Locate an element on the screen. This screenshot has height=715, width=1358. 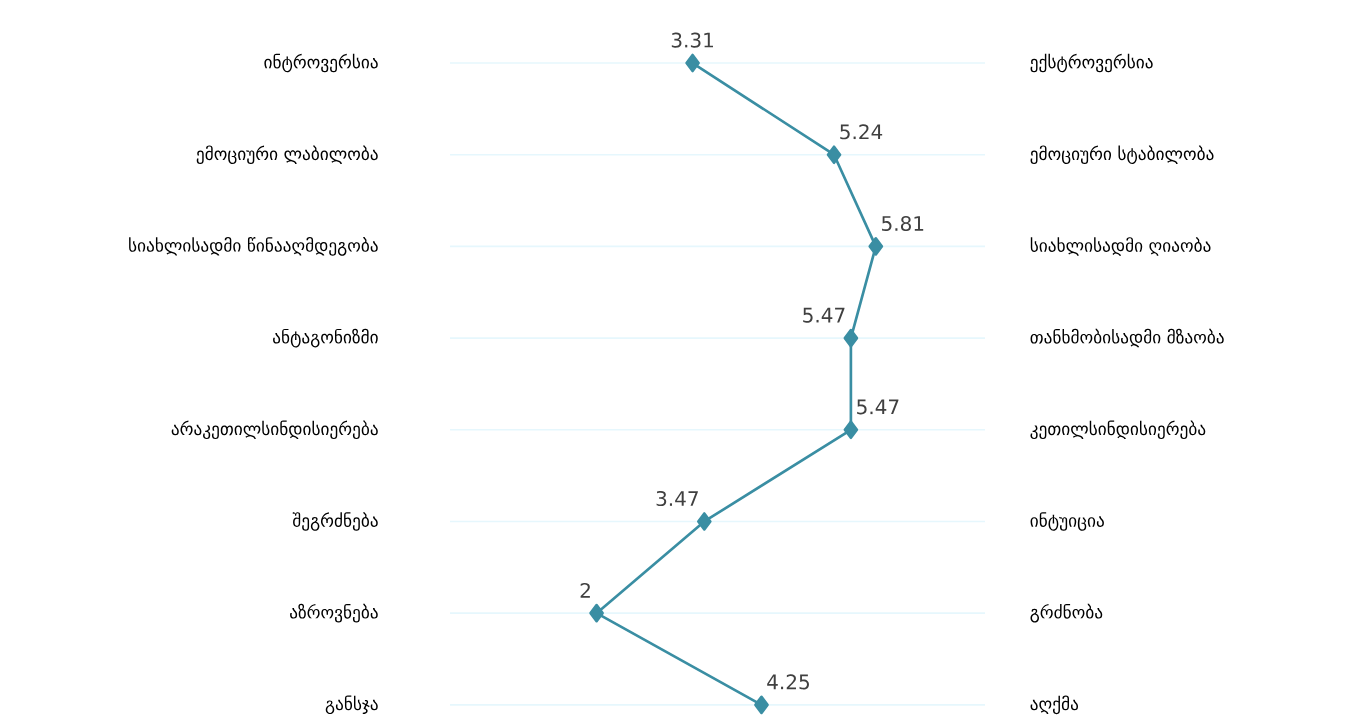
y-tick-label: განსჯა is located at coordinates (351, 705).